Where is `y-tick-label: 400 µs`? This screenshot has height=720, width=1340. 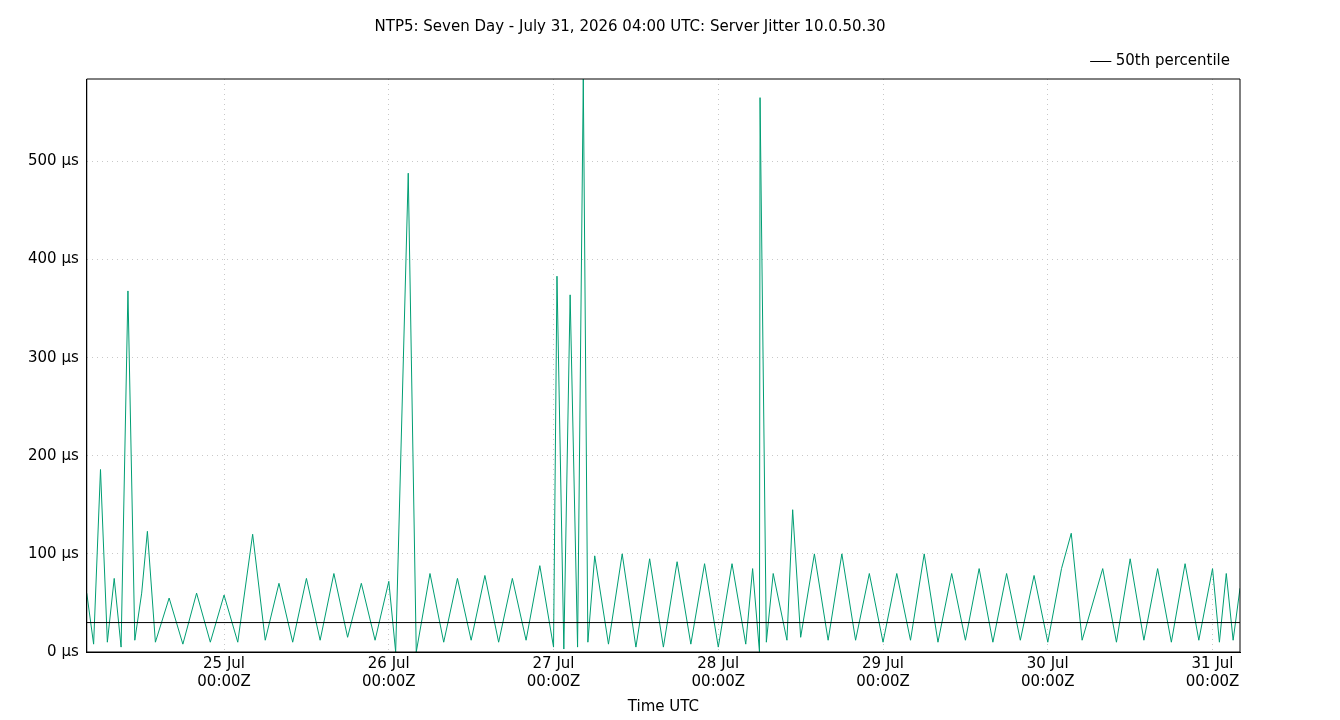
y-tick-label: 400 µs is located at coordinates (53, 258).